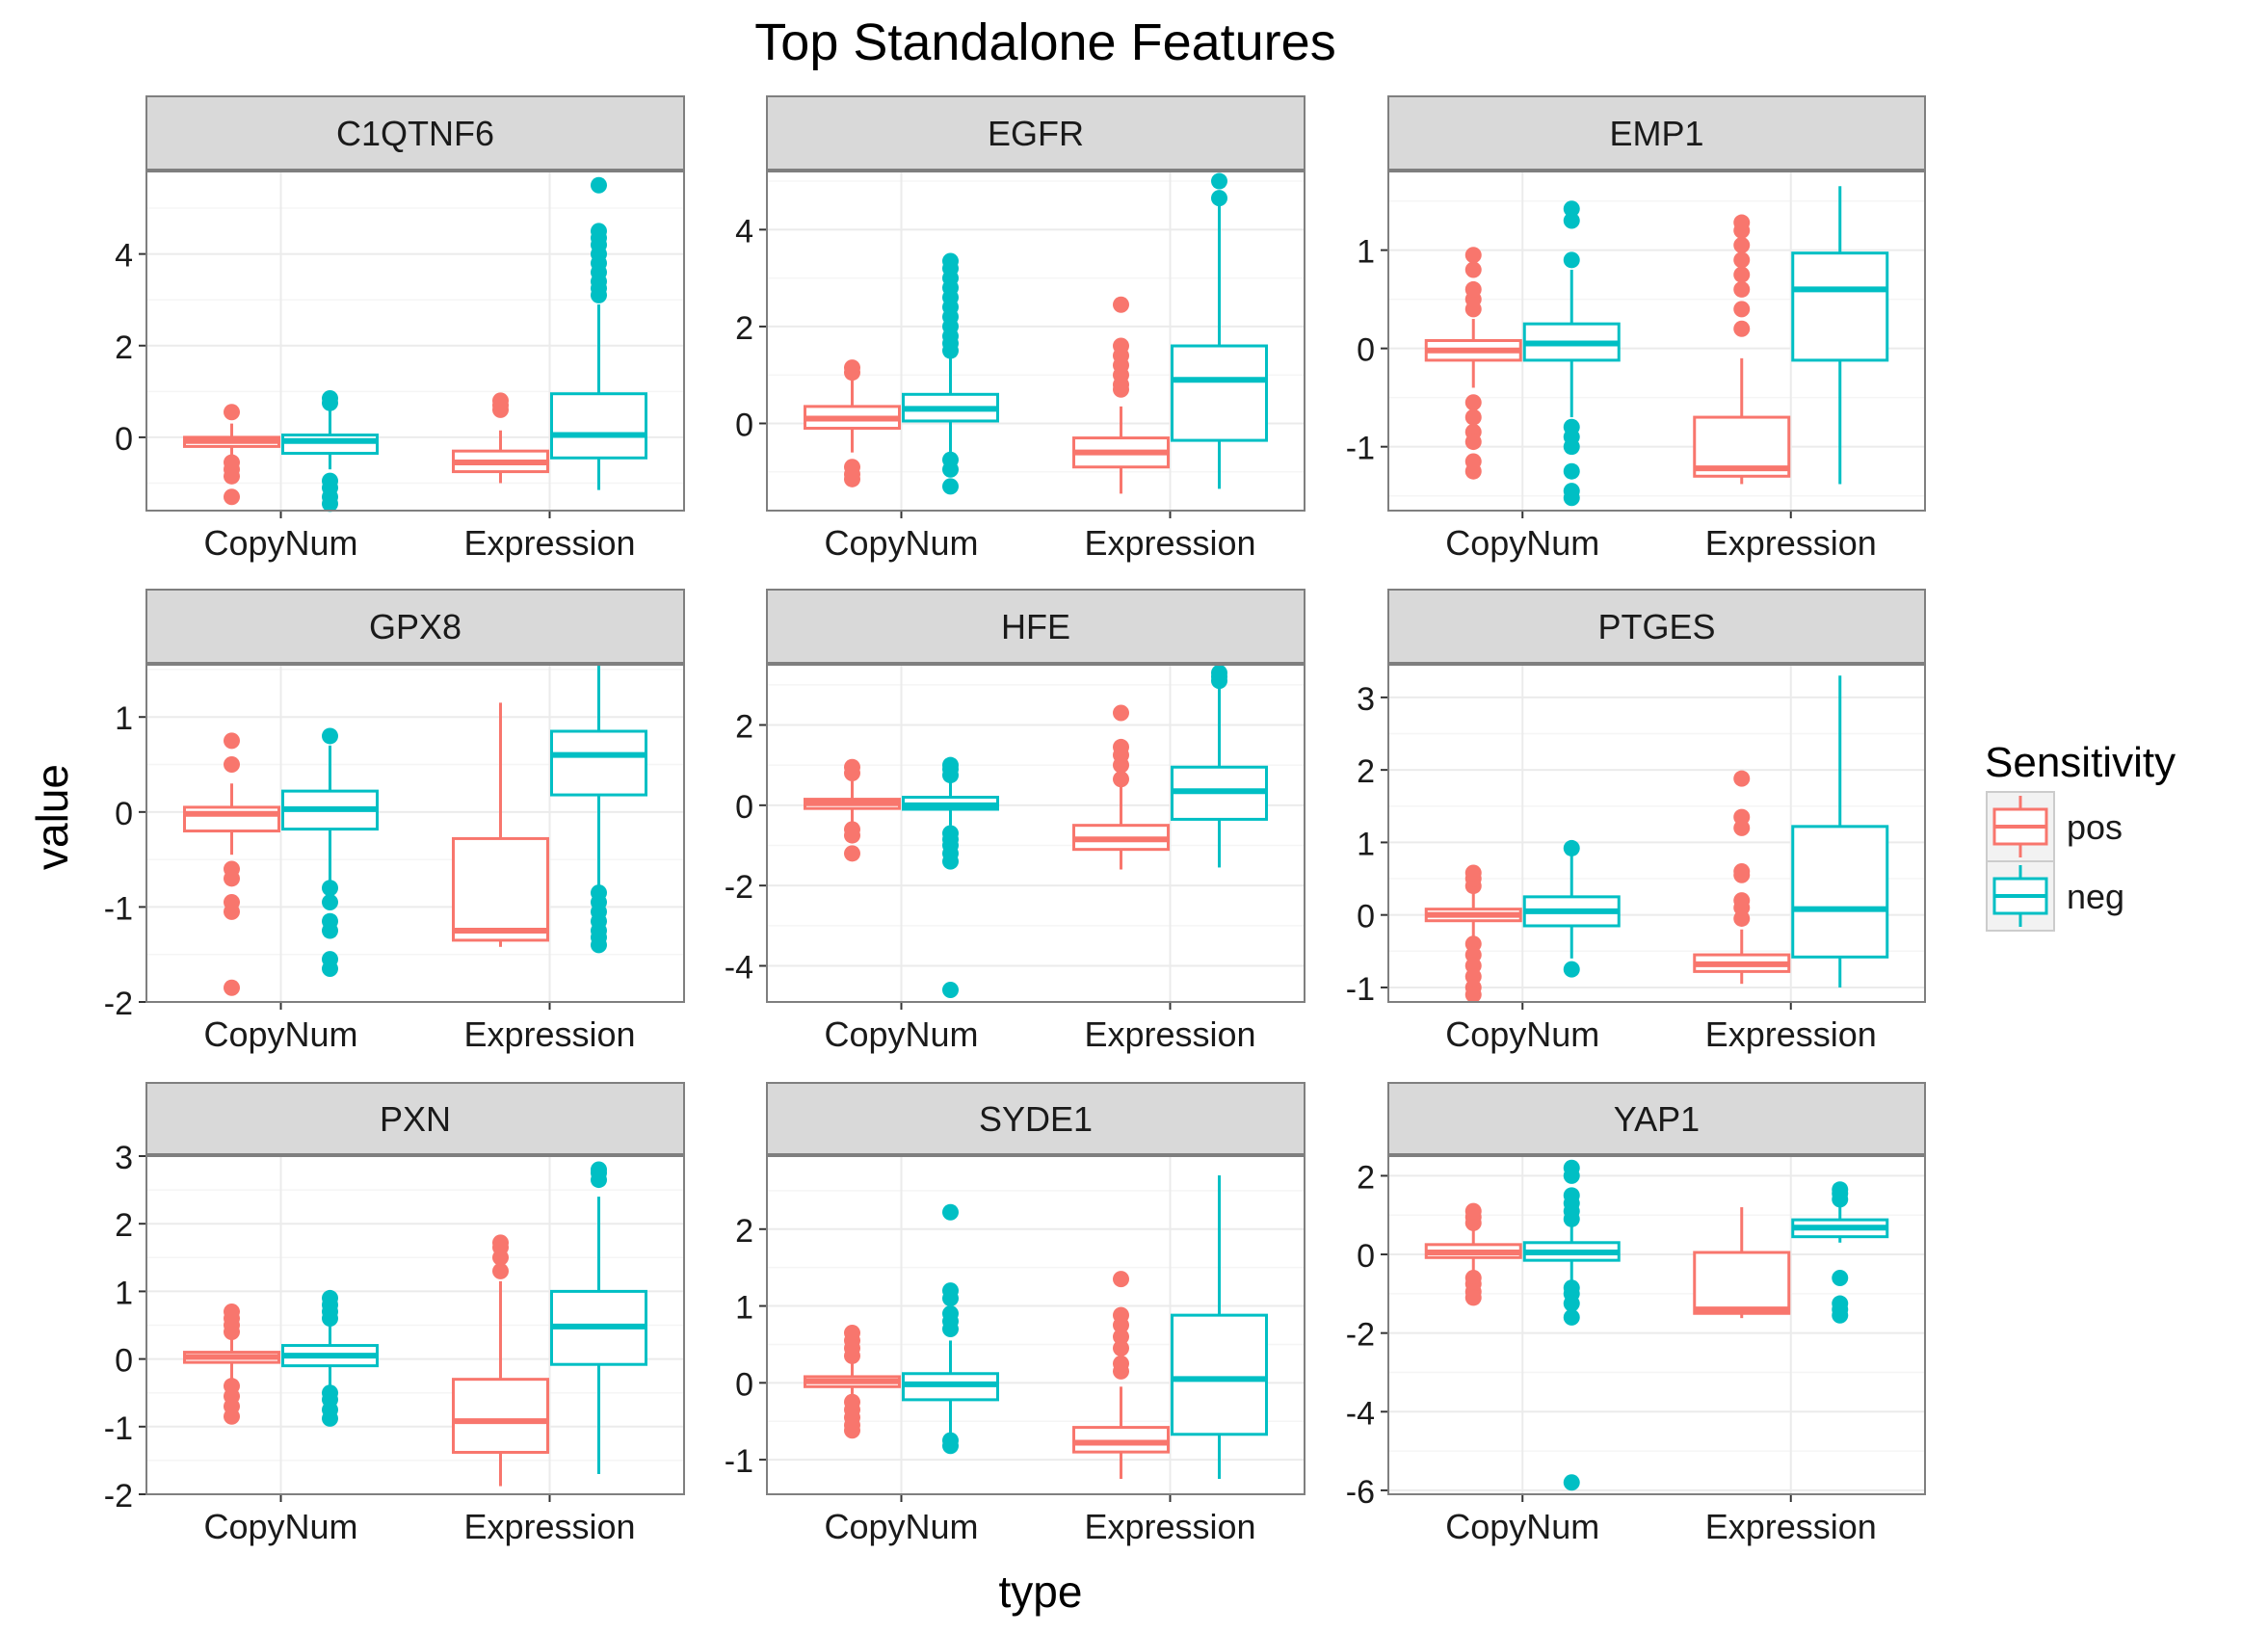 Image resolution: width=2268 pixels, height=1633 pixels. I want to click on y-tick-label: -6, so click(1360, 1492).